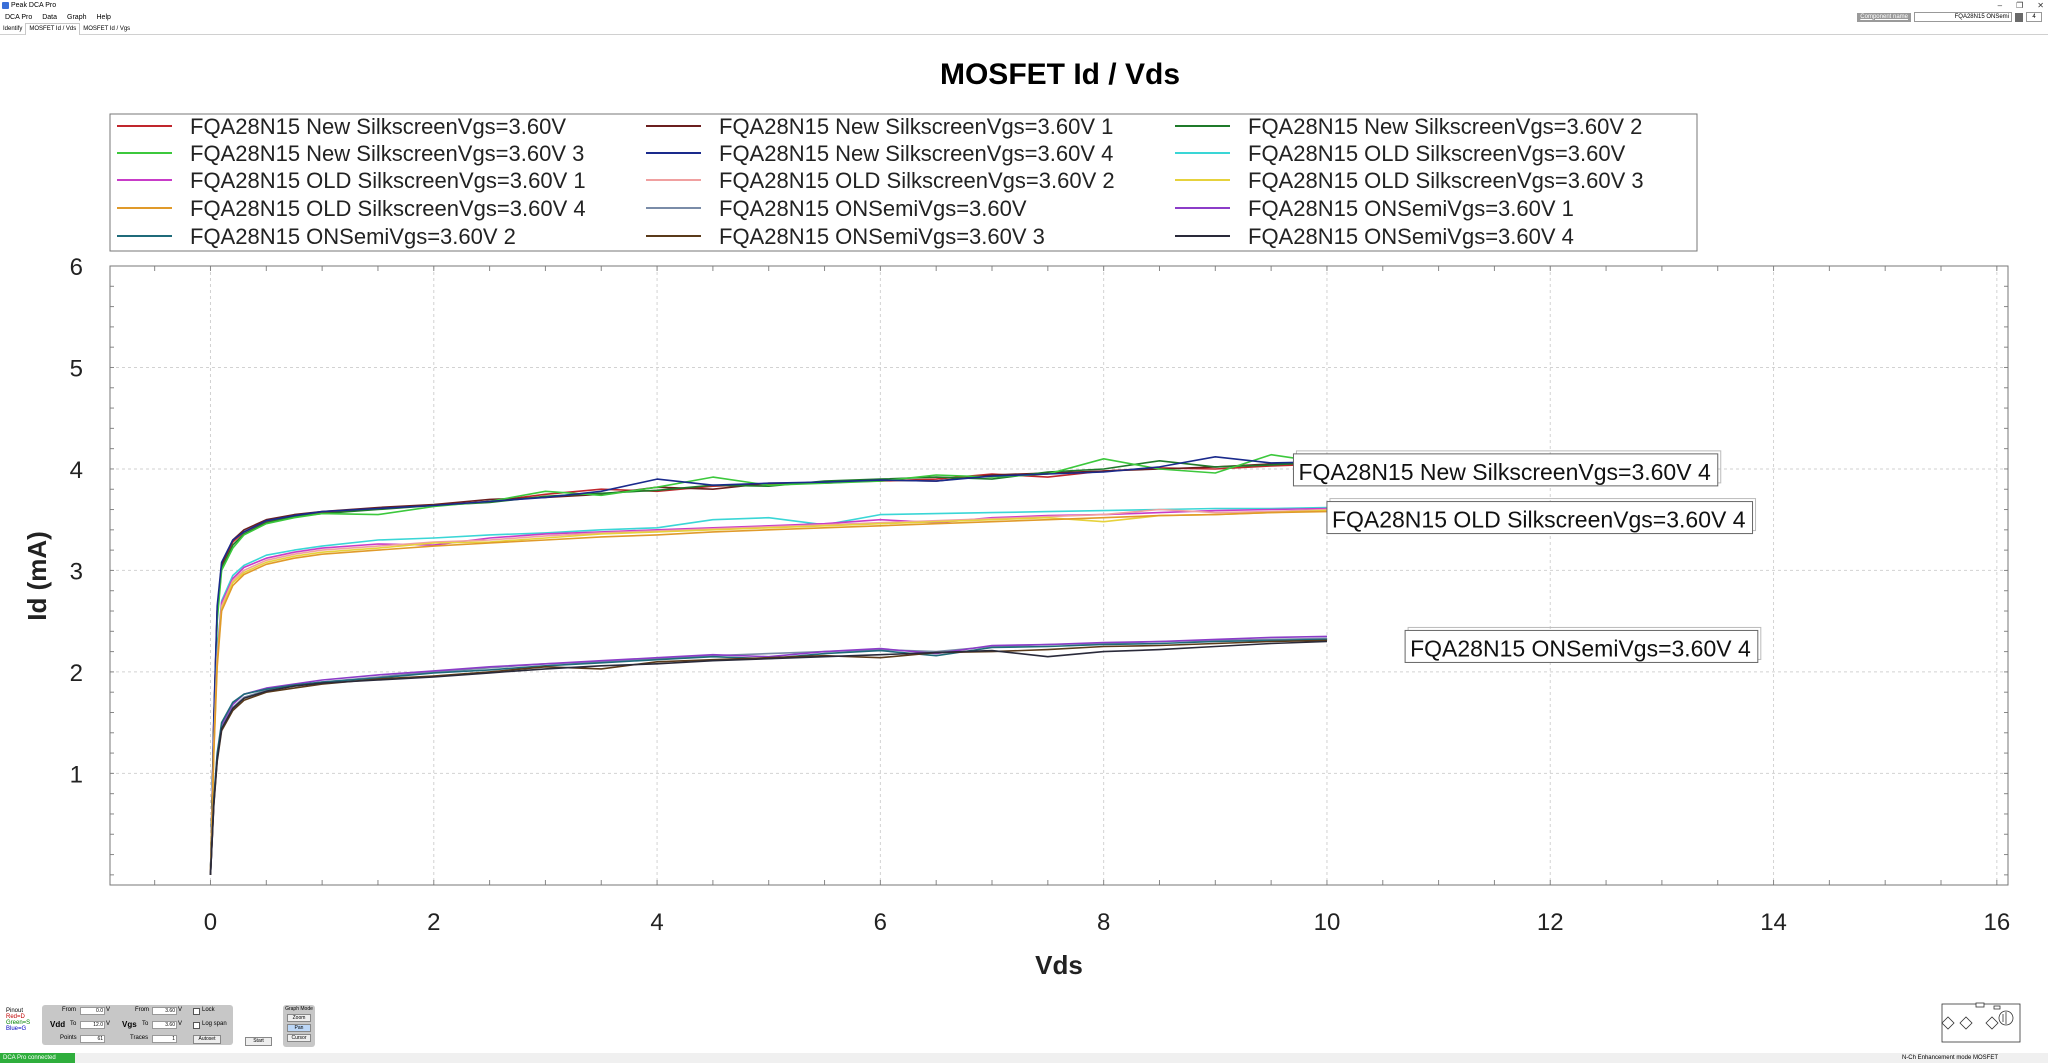 The height and width of the screenshot is (1063, 2048). What do you see at coordinates (103, 17) in the screenshot?
I see `menu-help: Help` at bounding box center [103, 17].